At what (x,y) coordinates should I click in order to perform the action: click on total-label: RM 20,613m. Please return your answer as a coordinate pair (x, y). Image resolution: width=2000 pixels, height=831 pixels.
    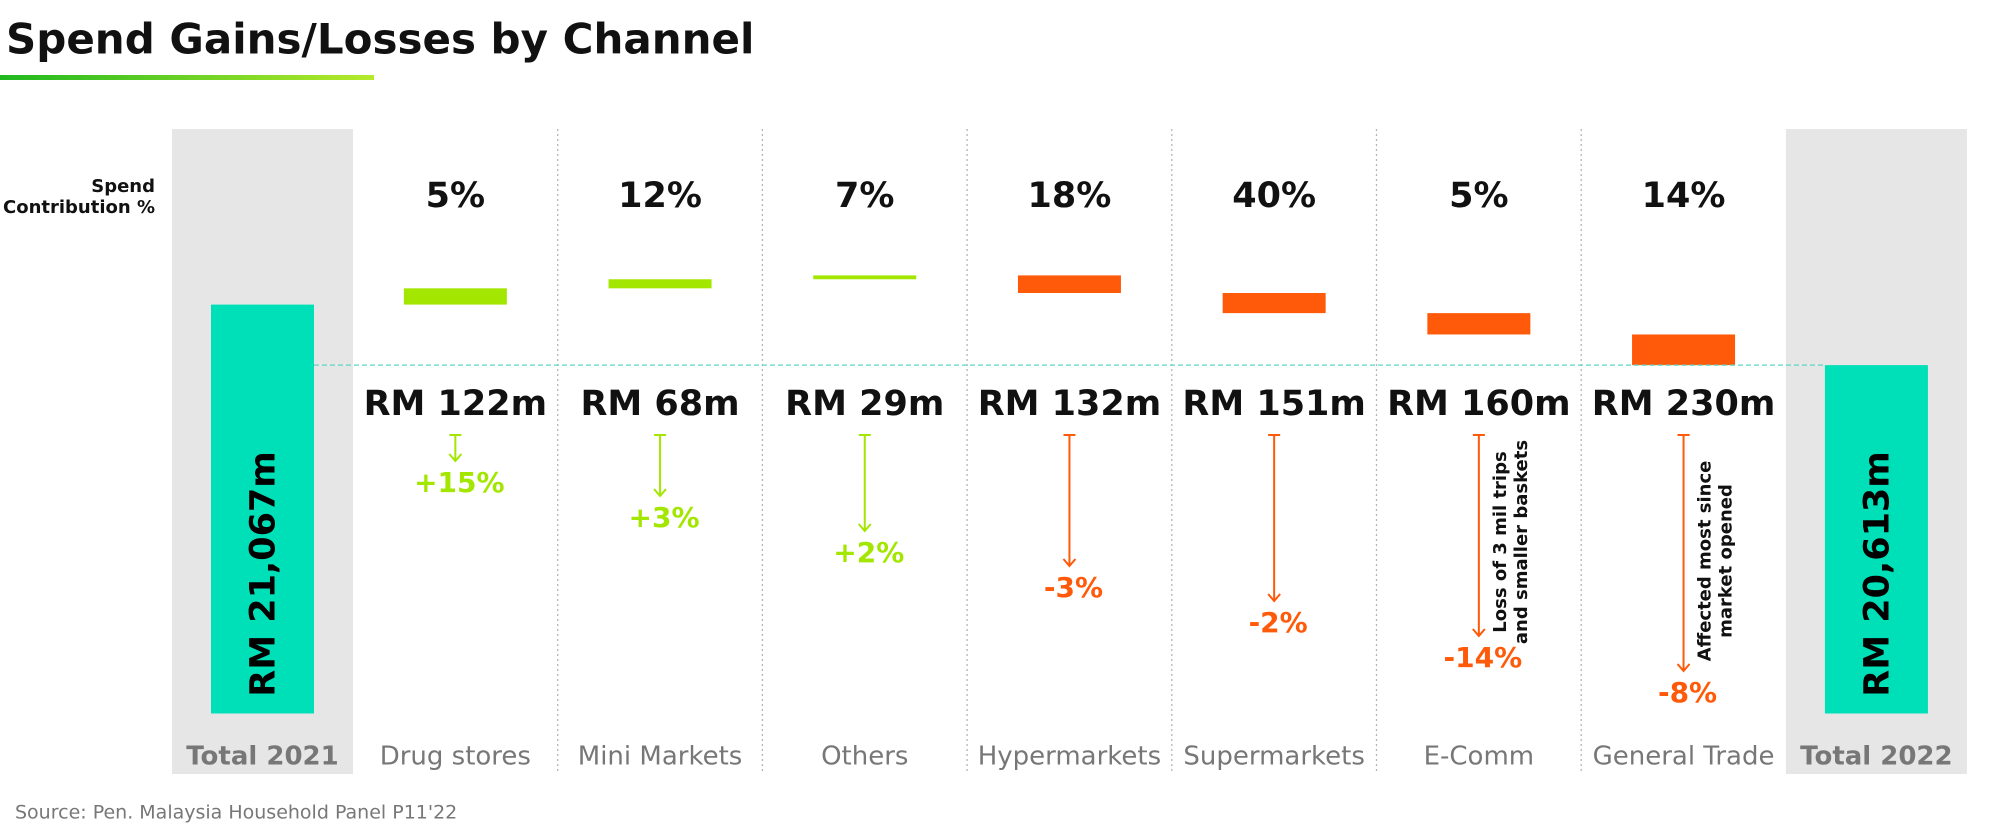
    Looking at the image, I should click on (1877, 574).